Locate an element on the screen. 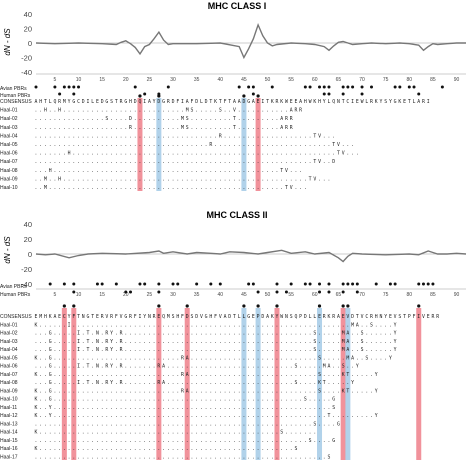 The width and height of the screenshot is (474, 460). red-highlight-band is located at coordinates (343, 384).